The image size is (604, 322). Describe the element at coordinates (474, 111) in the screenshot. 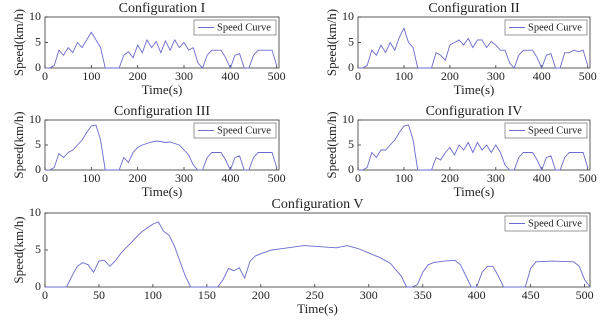

I see `chart-title: Configuration IV` at that location.